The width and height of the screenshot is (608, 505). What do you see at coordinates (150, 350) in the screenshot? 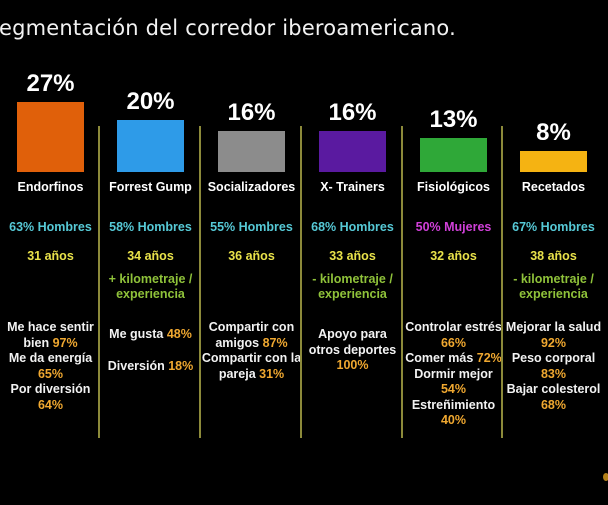
I see `motives-list: Me gusta 48% Diversión 18%` at bounding box center [150, 350].